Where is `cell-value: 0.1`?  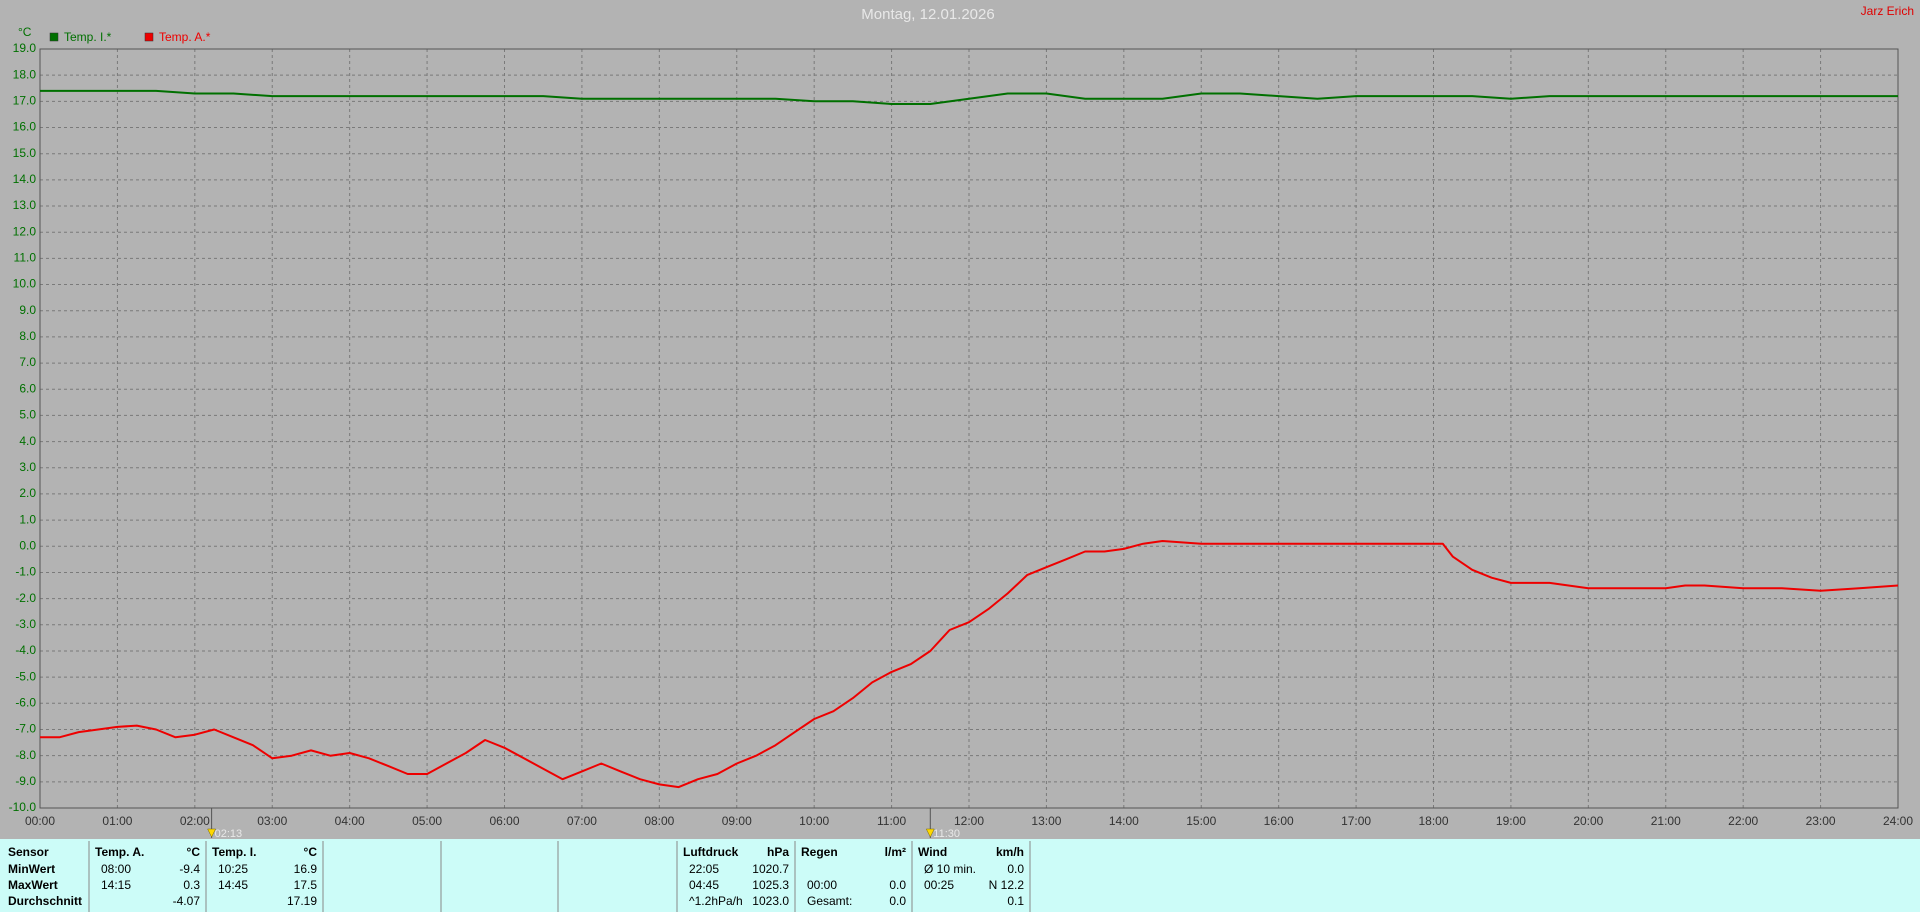 cell-value: 0.1 is located at coordinates (1015, 901).